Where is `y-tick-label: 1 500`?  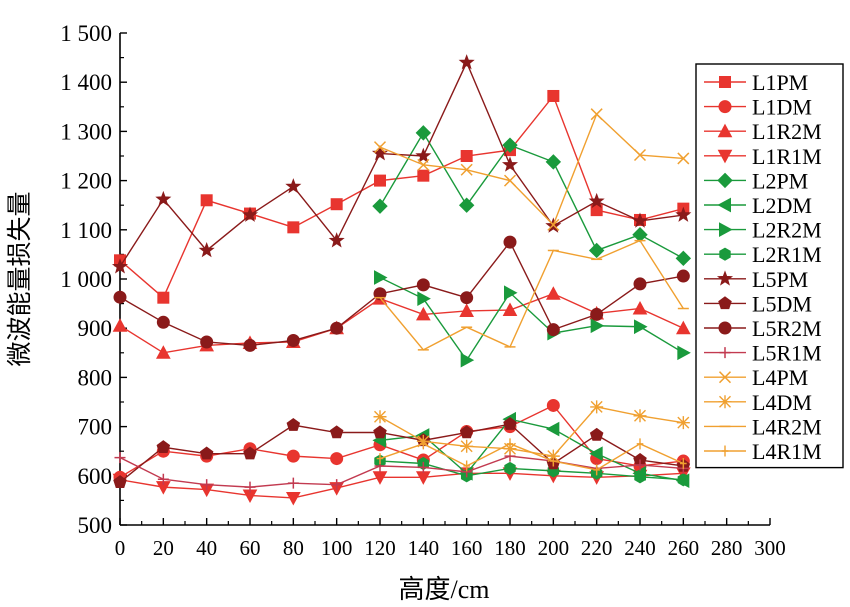
y-tick-label: 1 500 is located at coordinates (86, 33).